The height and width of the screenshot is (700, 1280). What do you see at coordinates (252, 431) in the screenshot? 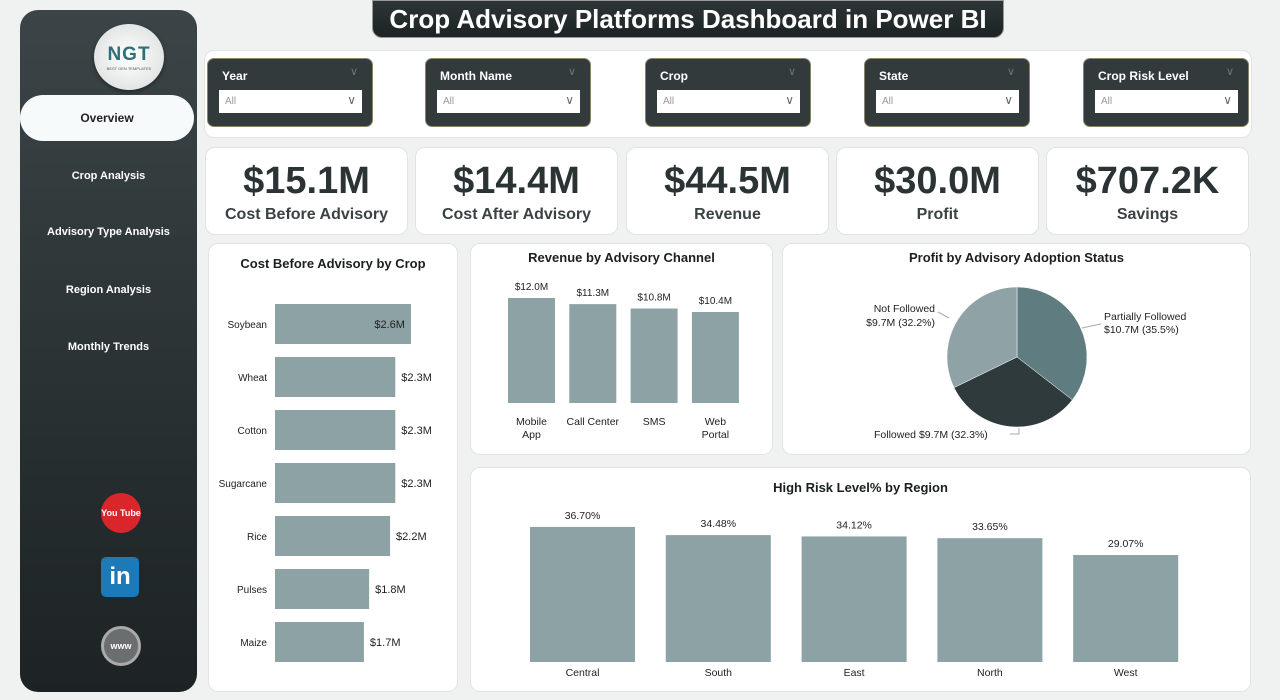
I see `category-label: Cotton` at bounding box center [252, 431].